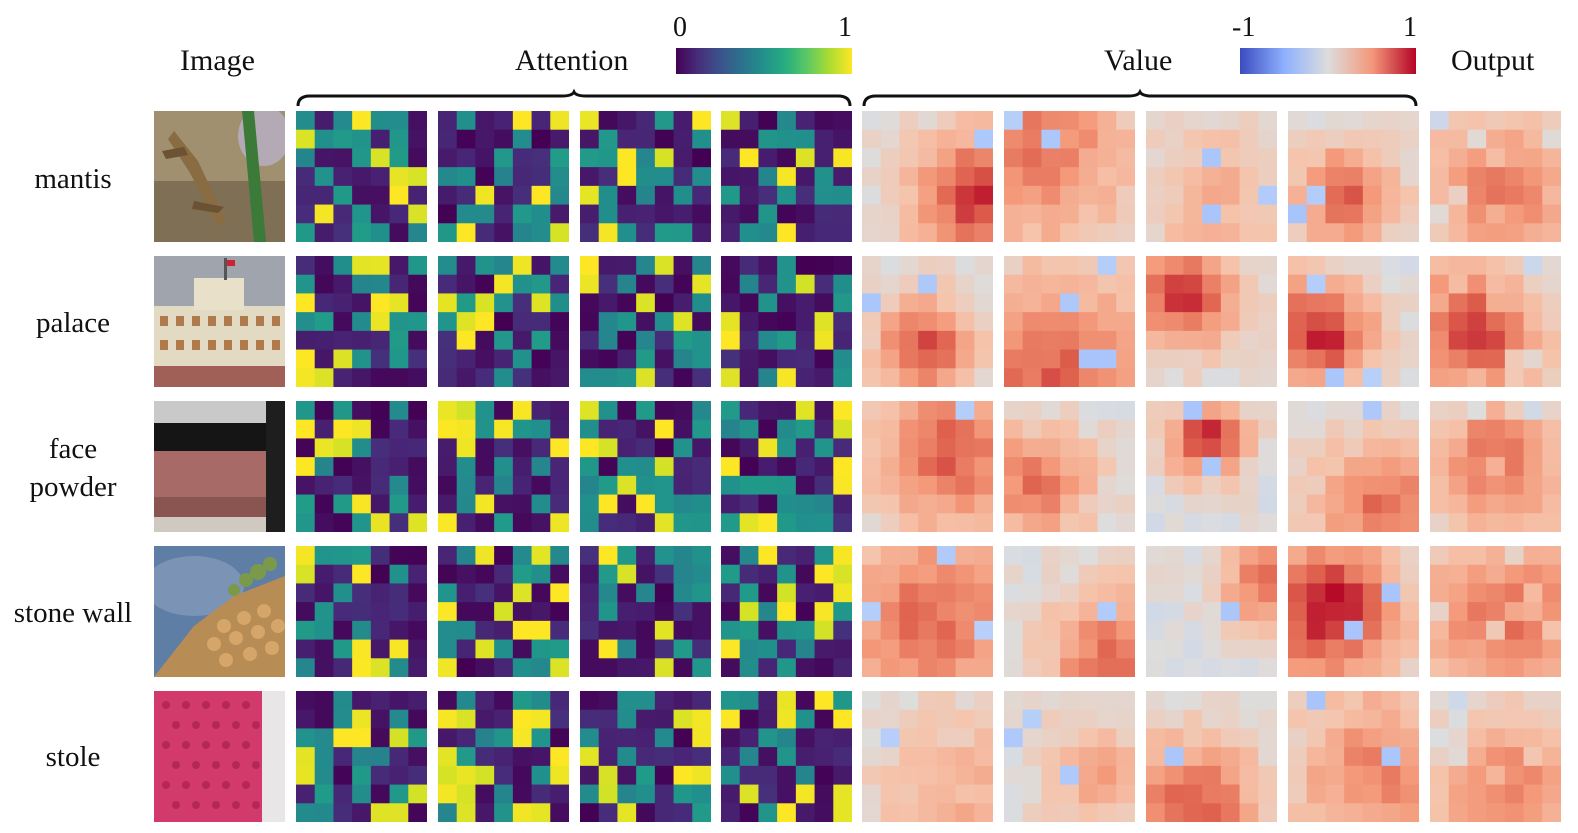 The height and width of the screenshot is (833, 1578). What do you see at coordinates (1410, 27) in the screenshot?
I see `value-colorbar-max-label: 1` at bounding box center [1410, 27].